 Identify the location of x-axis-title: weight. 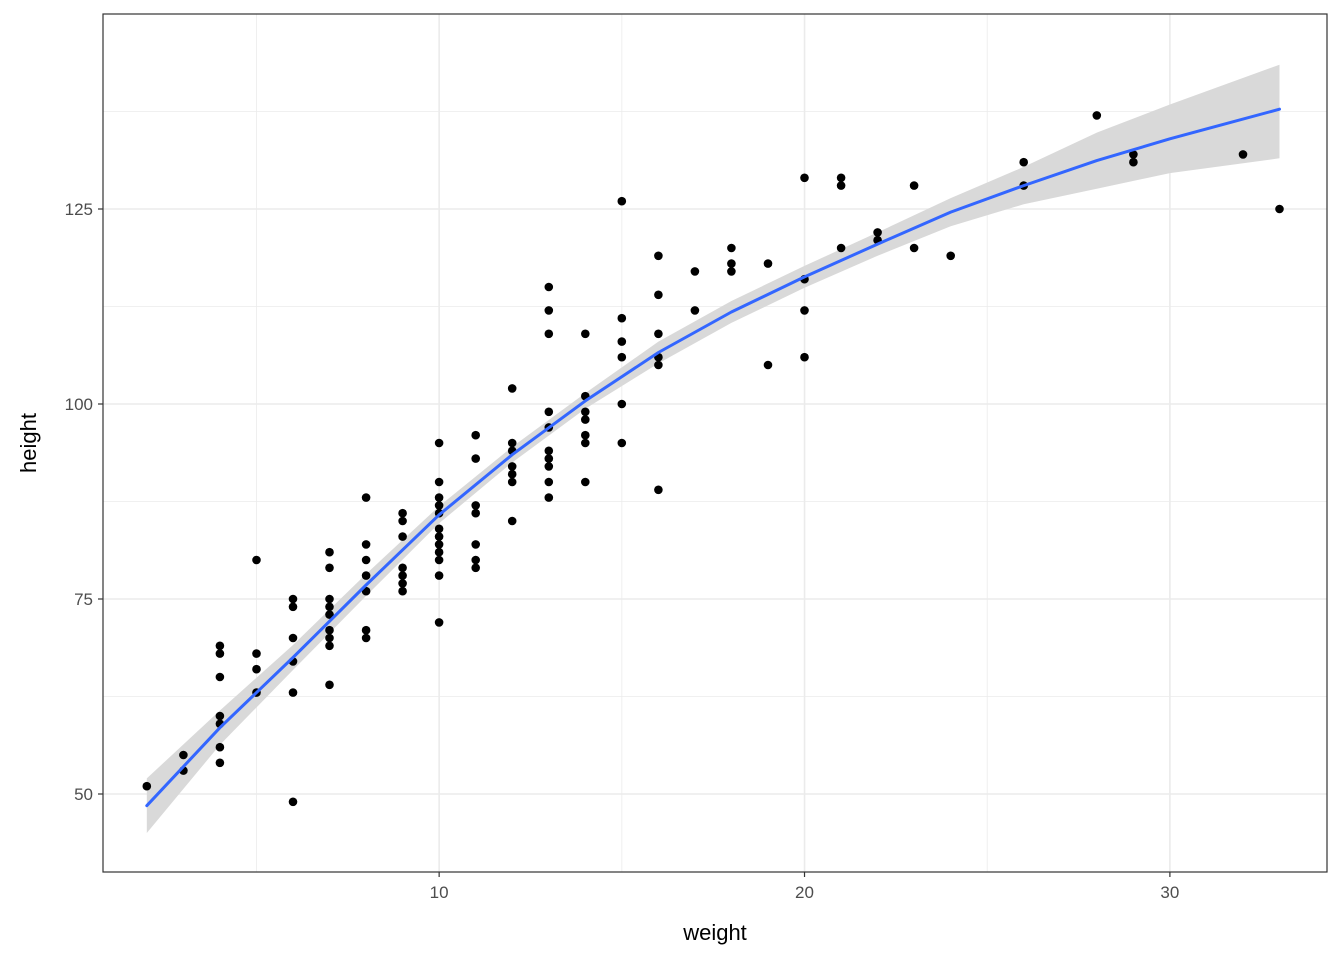
(714, 932).